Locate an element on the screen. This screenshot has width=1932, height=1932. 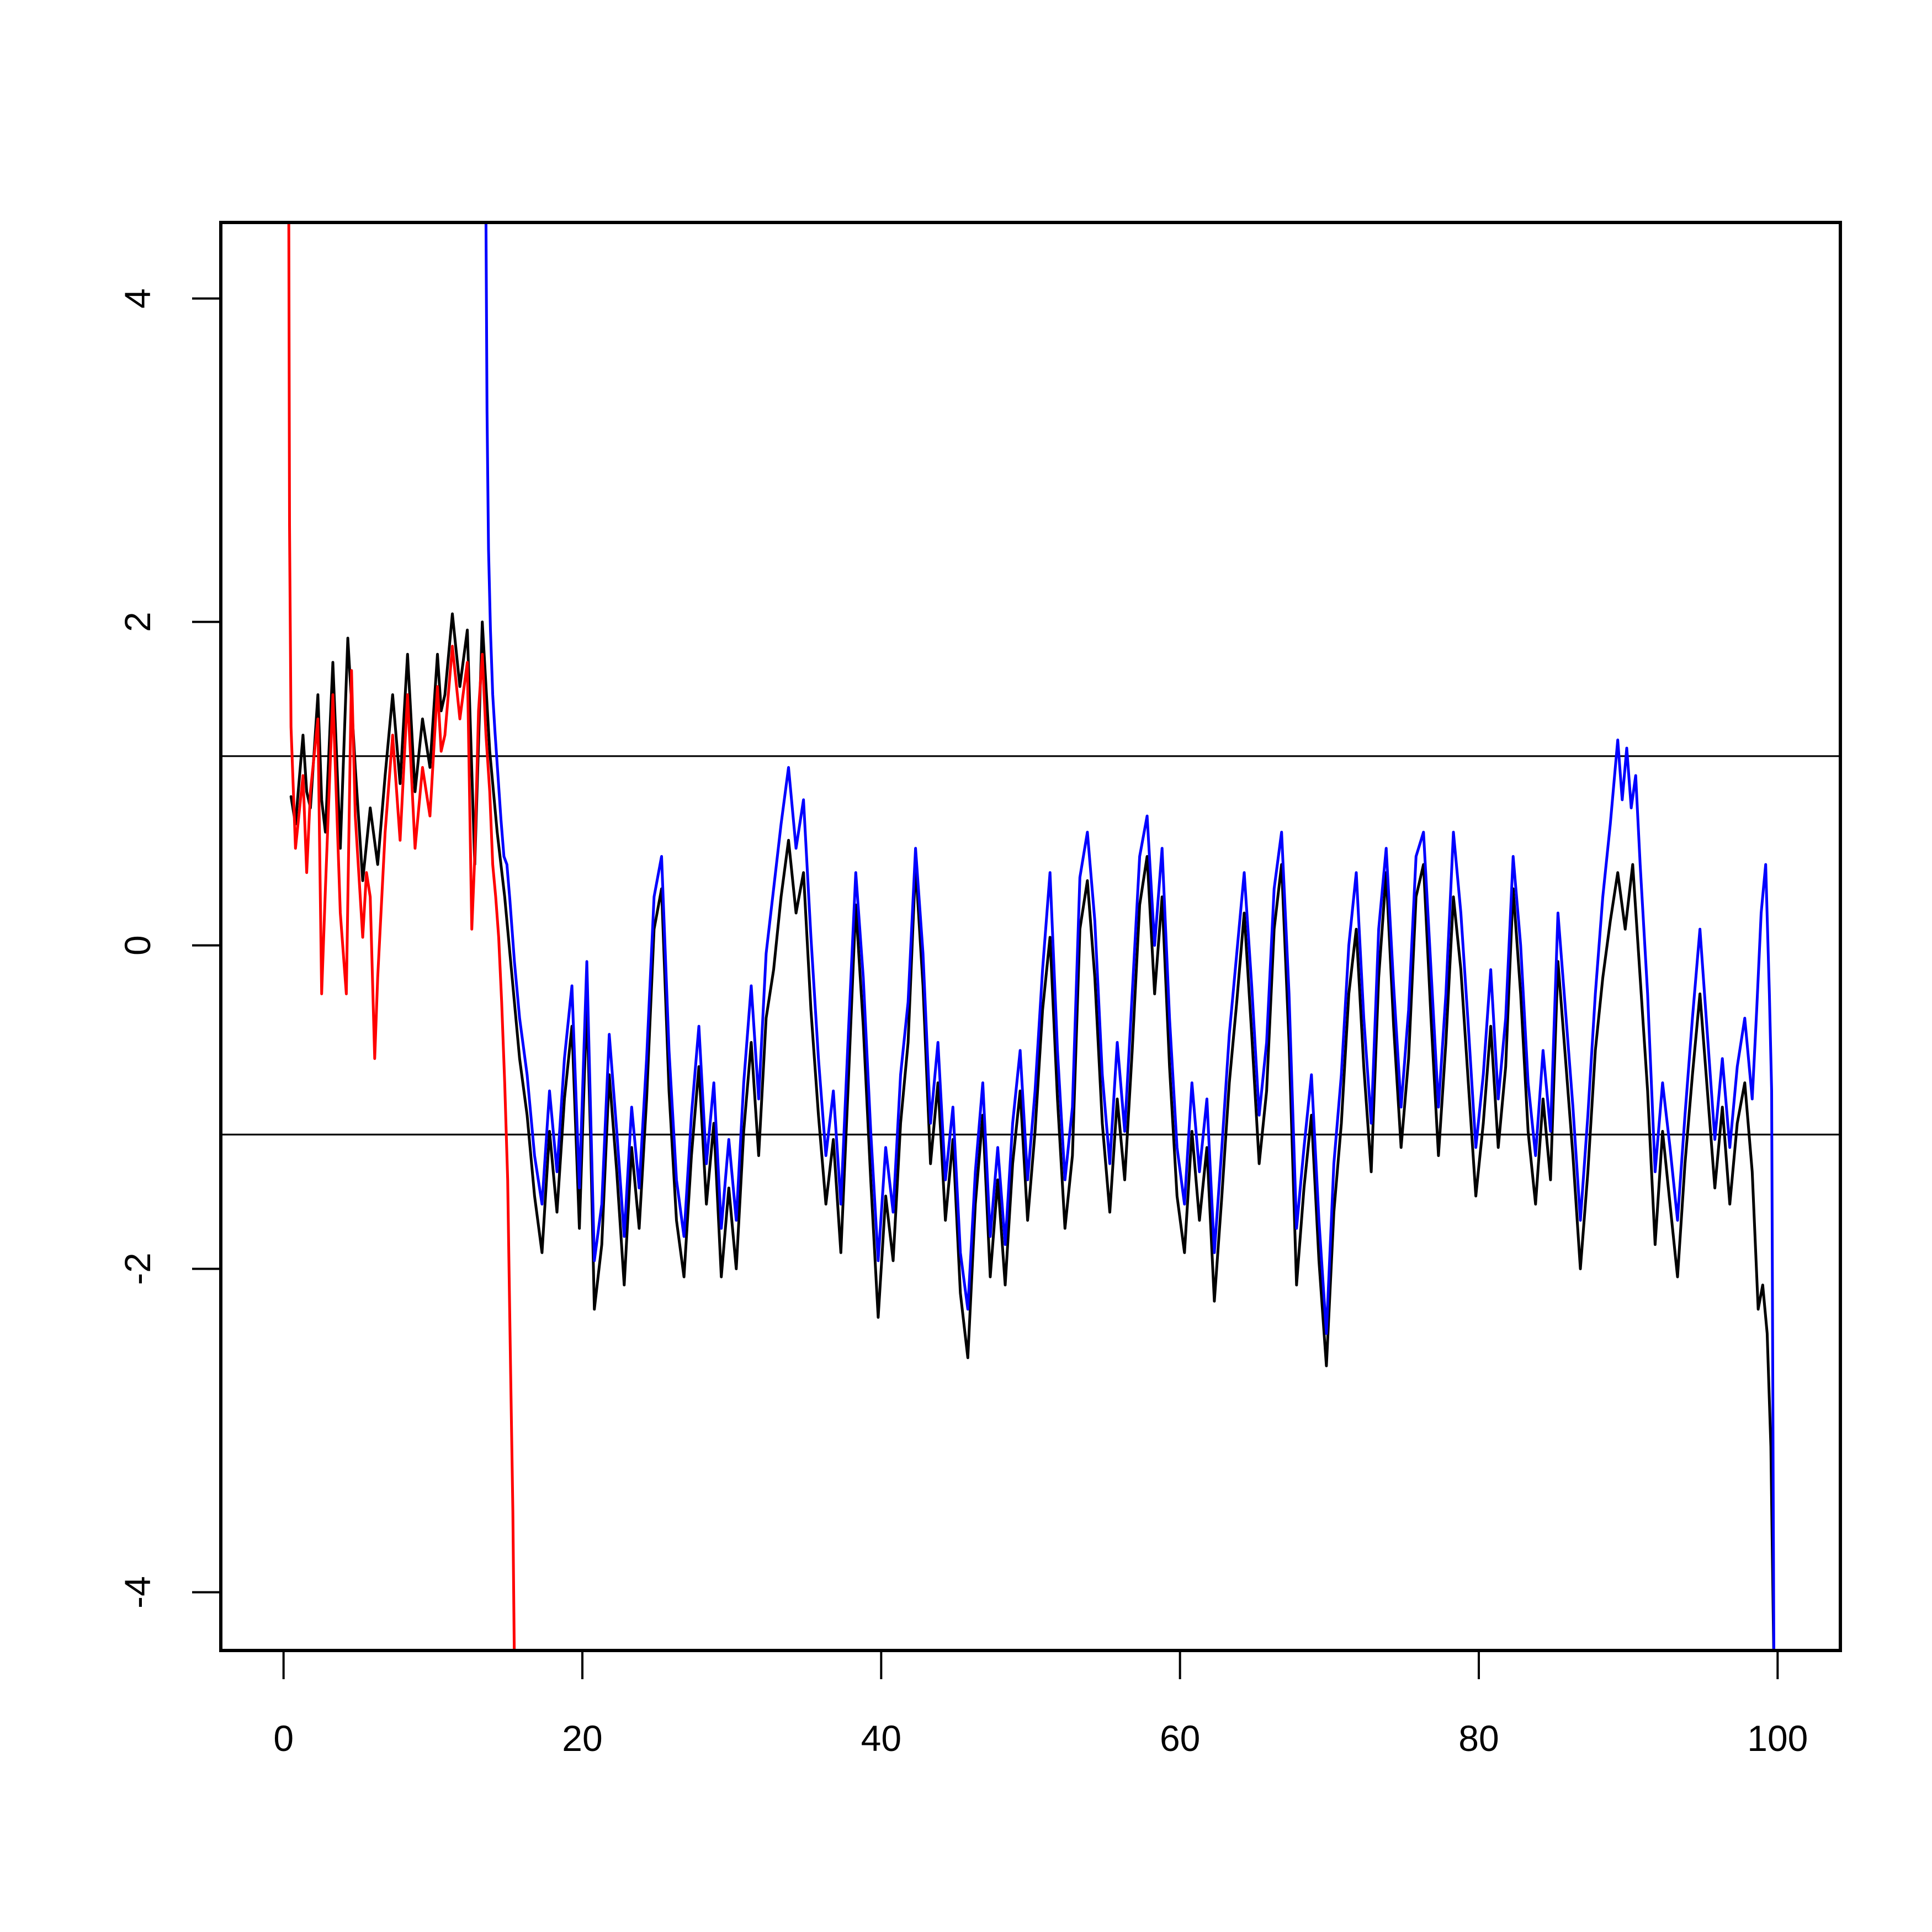
y-tick-label-2: 2 is located at coordinates (137, 622).